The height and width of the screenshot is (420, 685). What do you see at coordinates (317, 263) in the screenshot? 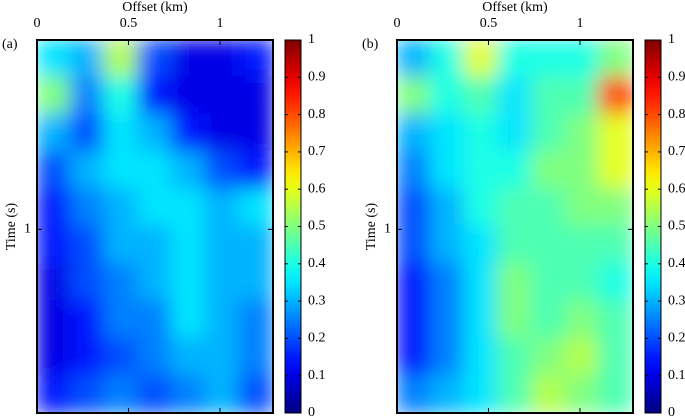
I see `colorbar-tick-label: 0.4` at bounding box center [317, 263].